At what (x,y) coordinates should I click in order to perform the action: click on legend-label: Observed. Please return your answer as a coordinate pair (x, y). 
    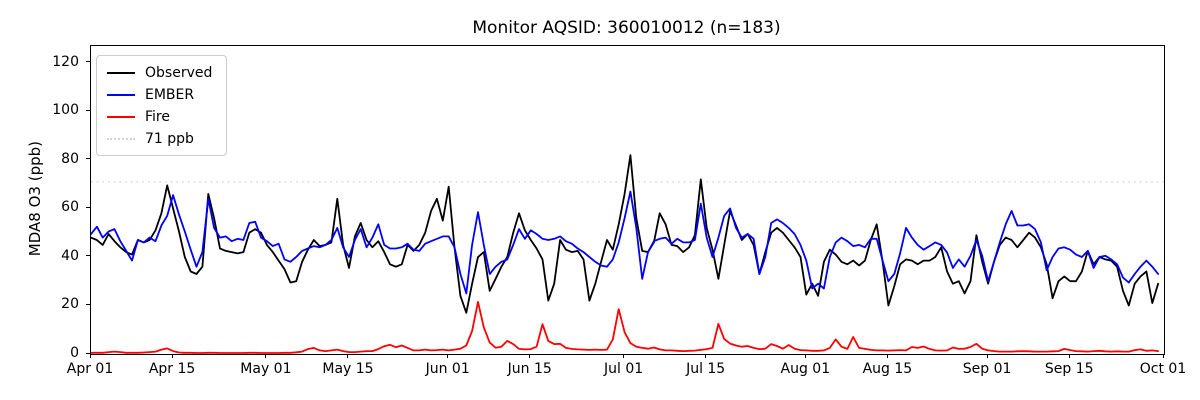
    Looking at the image, I should click on (179, 72).